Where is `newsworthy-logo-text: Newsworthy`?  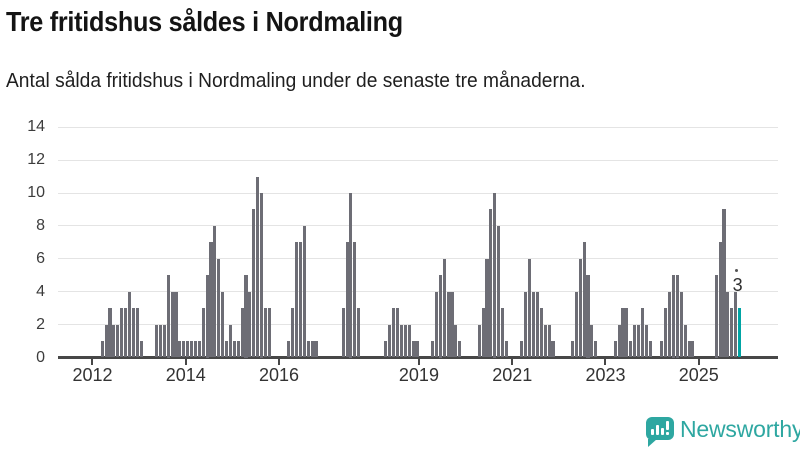 newsworthy-logo-text: Newsworthy is located at coordinates (740, 429).